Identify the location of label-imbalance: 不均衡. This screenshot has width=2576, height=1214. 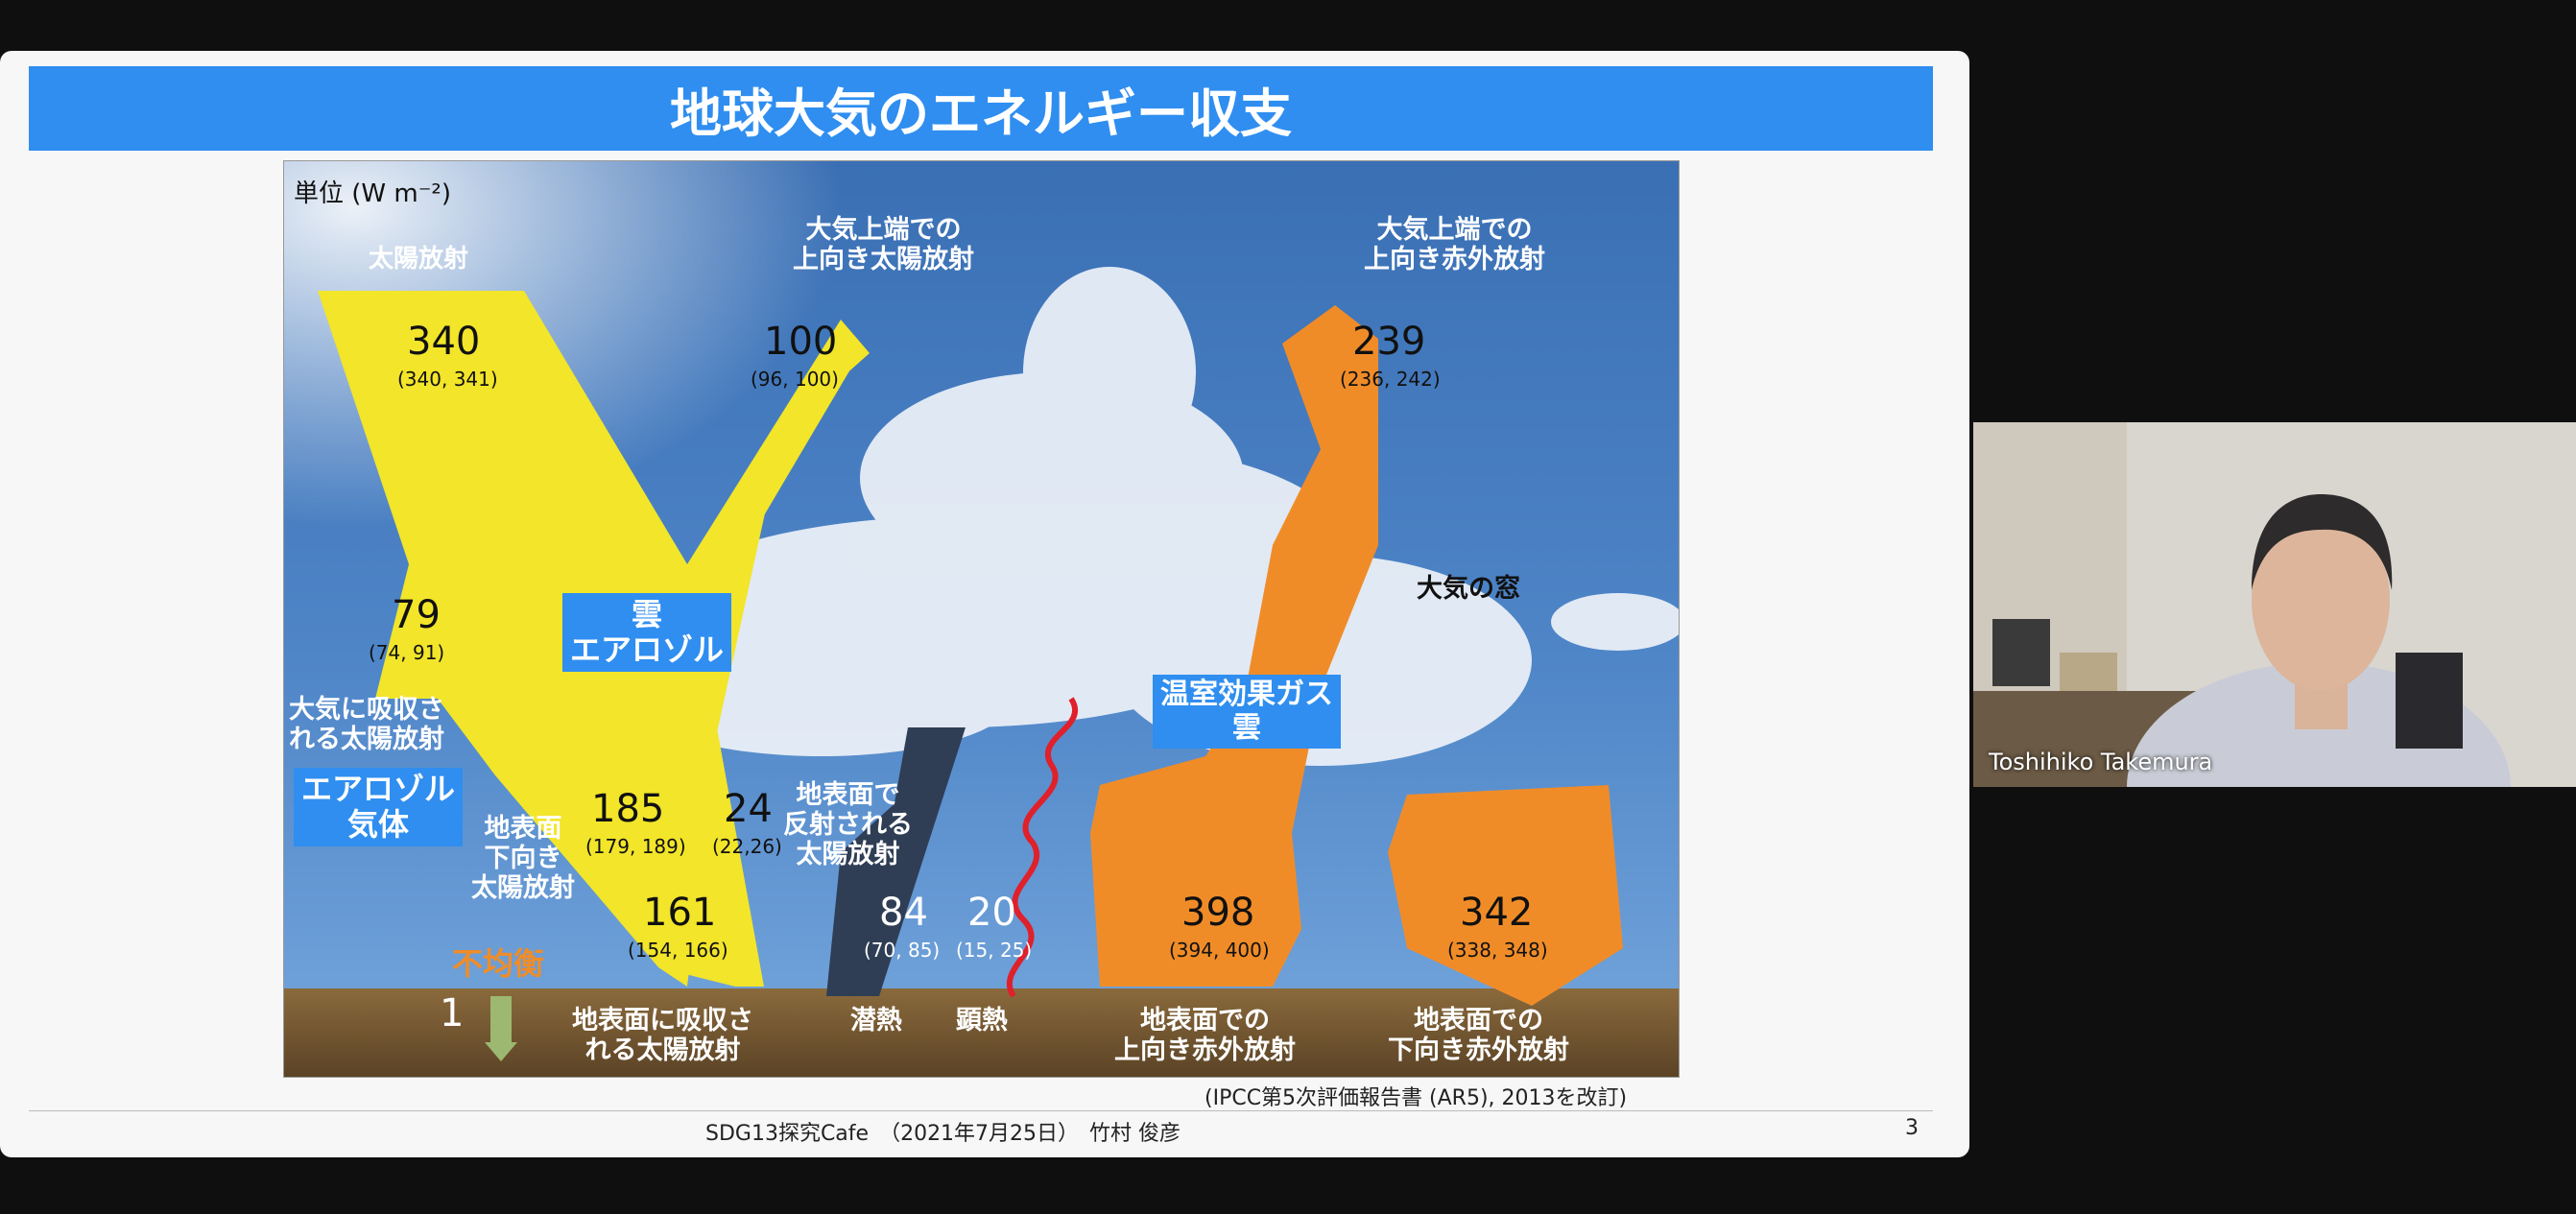
(498, 964).